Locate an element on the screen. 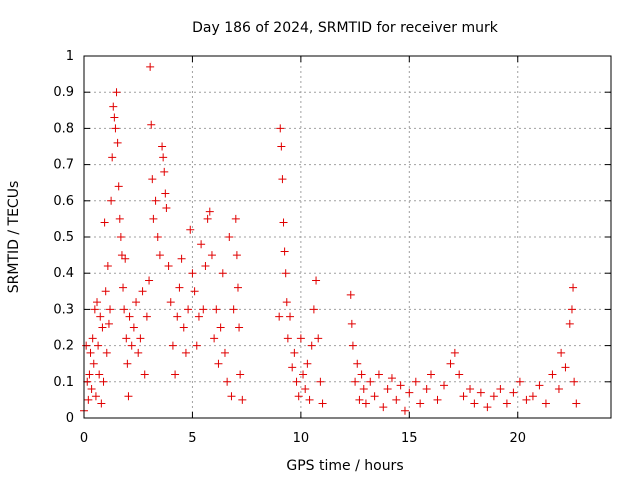 The height and width of the screenshot is (480, 640). x-tick-label: 10 is located at coordinates (301, 438).